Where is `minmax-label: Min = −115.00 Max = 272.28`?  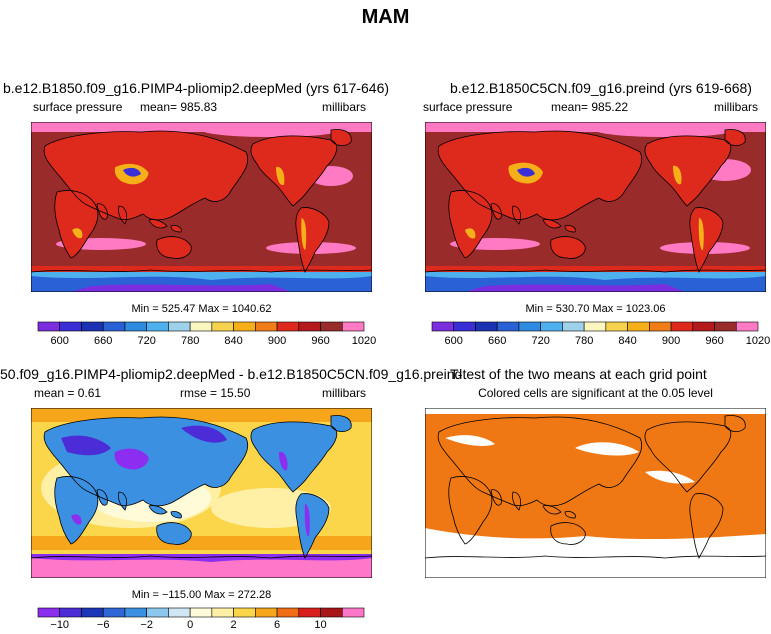
minmax-label: Min = −115.00 Max = 272.28 is located at coordinates (201, 595).